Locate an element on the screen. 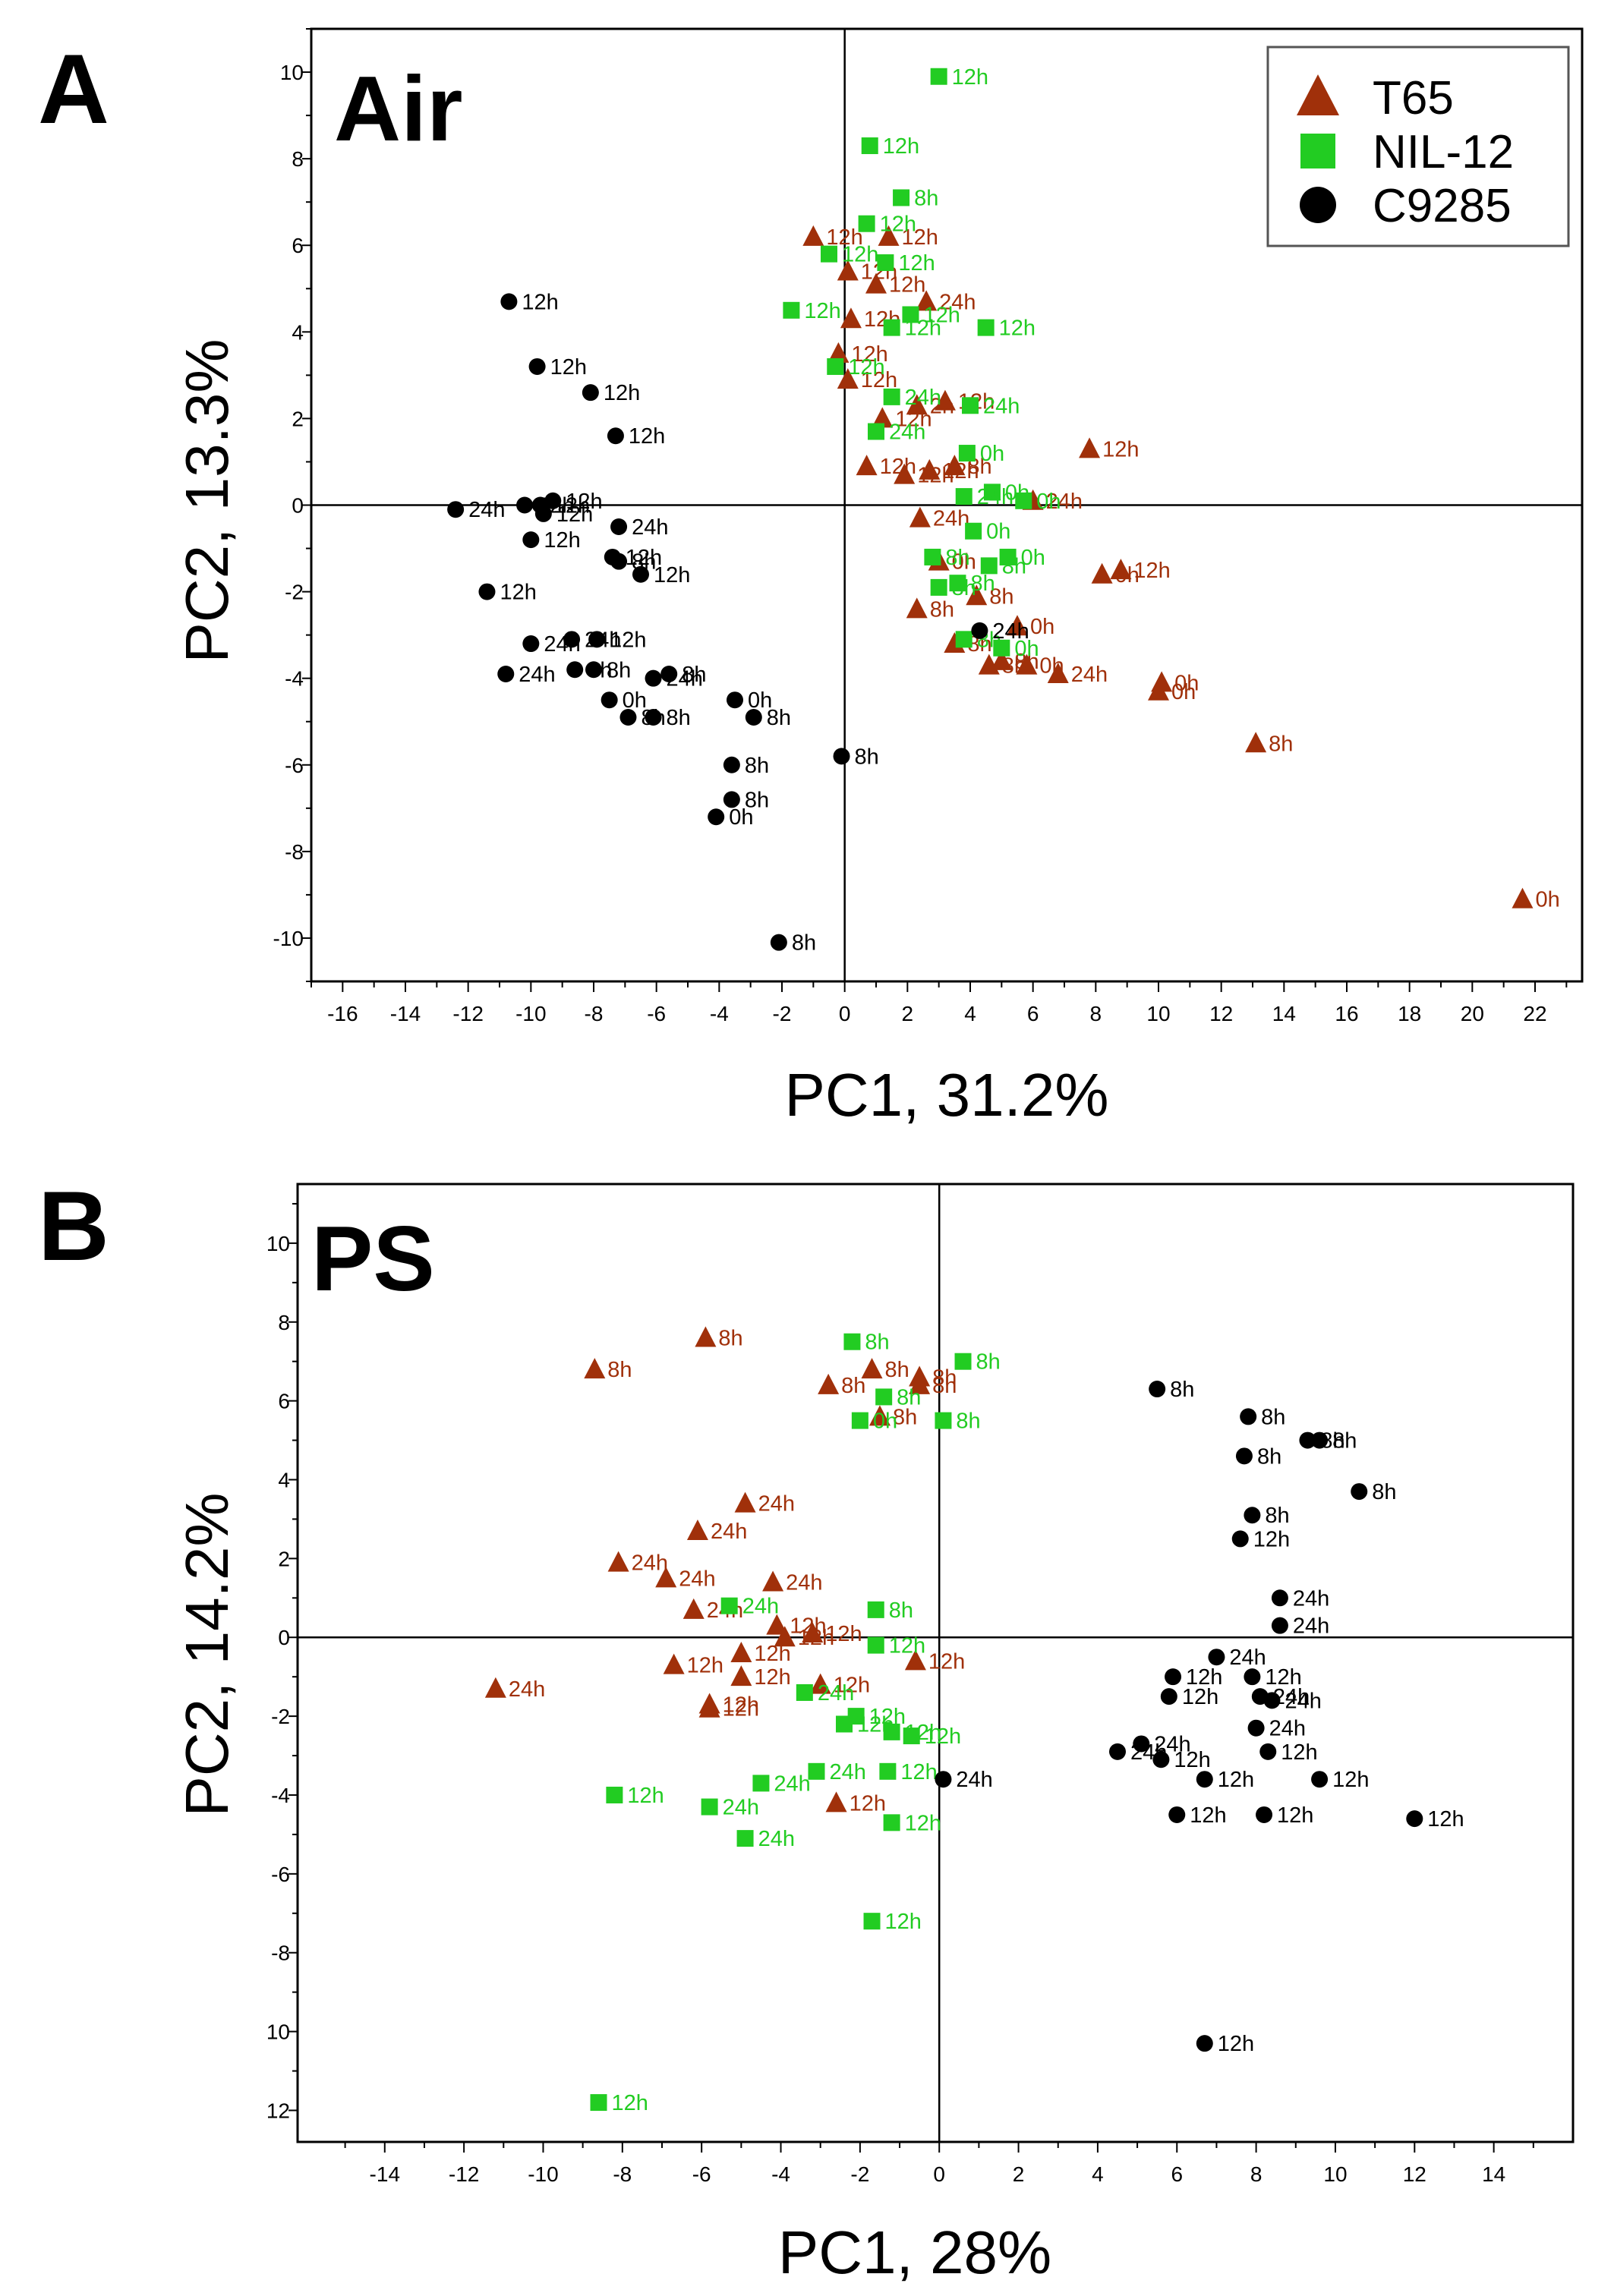 The image size is (1614, 2296). x-tick-label-a: 10 is located at coordinates (1158, 1013).